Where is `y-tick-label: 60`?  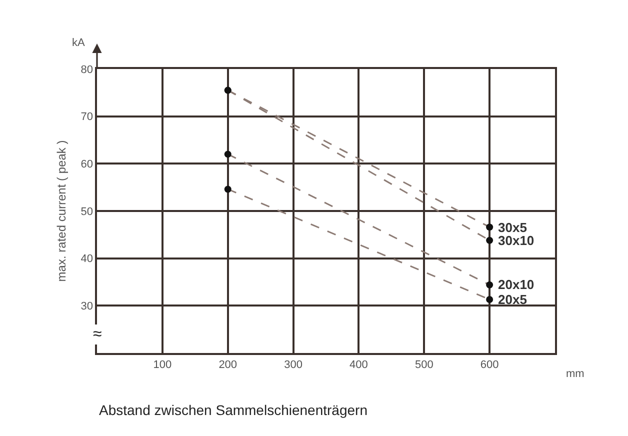
y-tick-label: 60 is located at coordinates (86, 164).